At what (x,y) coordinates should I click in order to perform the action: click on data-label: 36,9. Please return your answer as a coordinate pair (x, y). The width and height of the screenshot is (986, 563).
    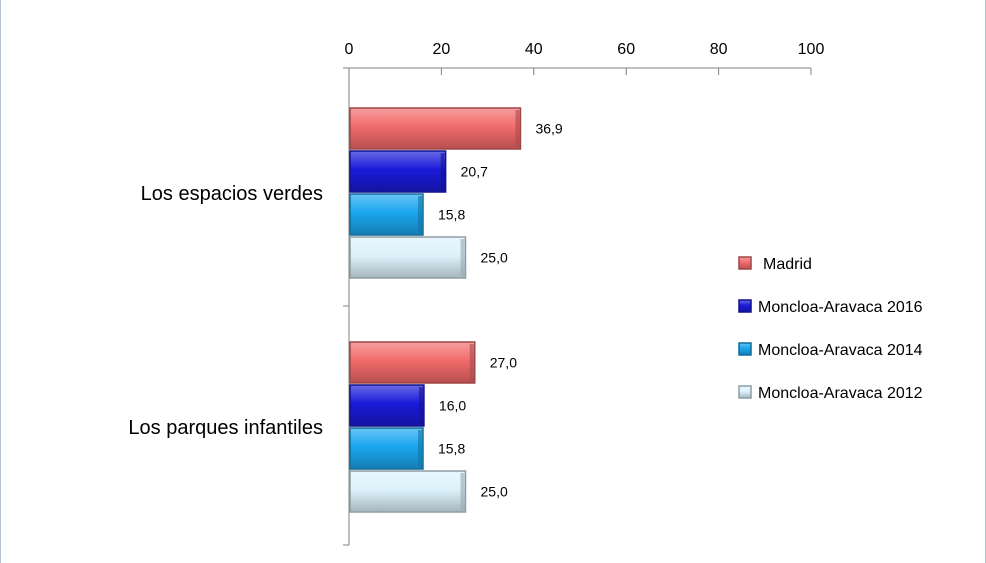
    Looking at the image, I should click on (548, 129).